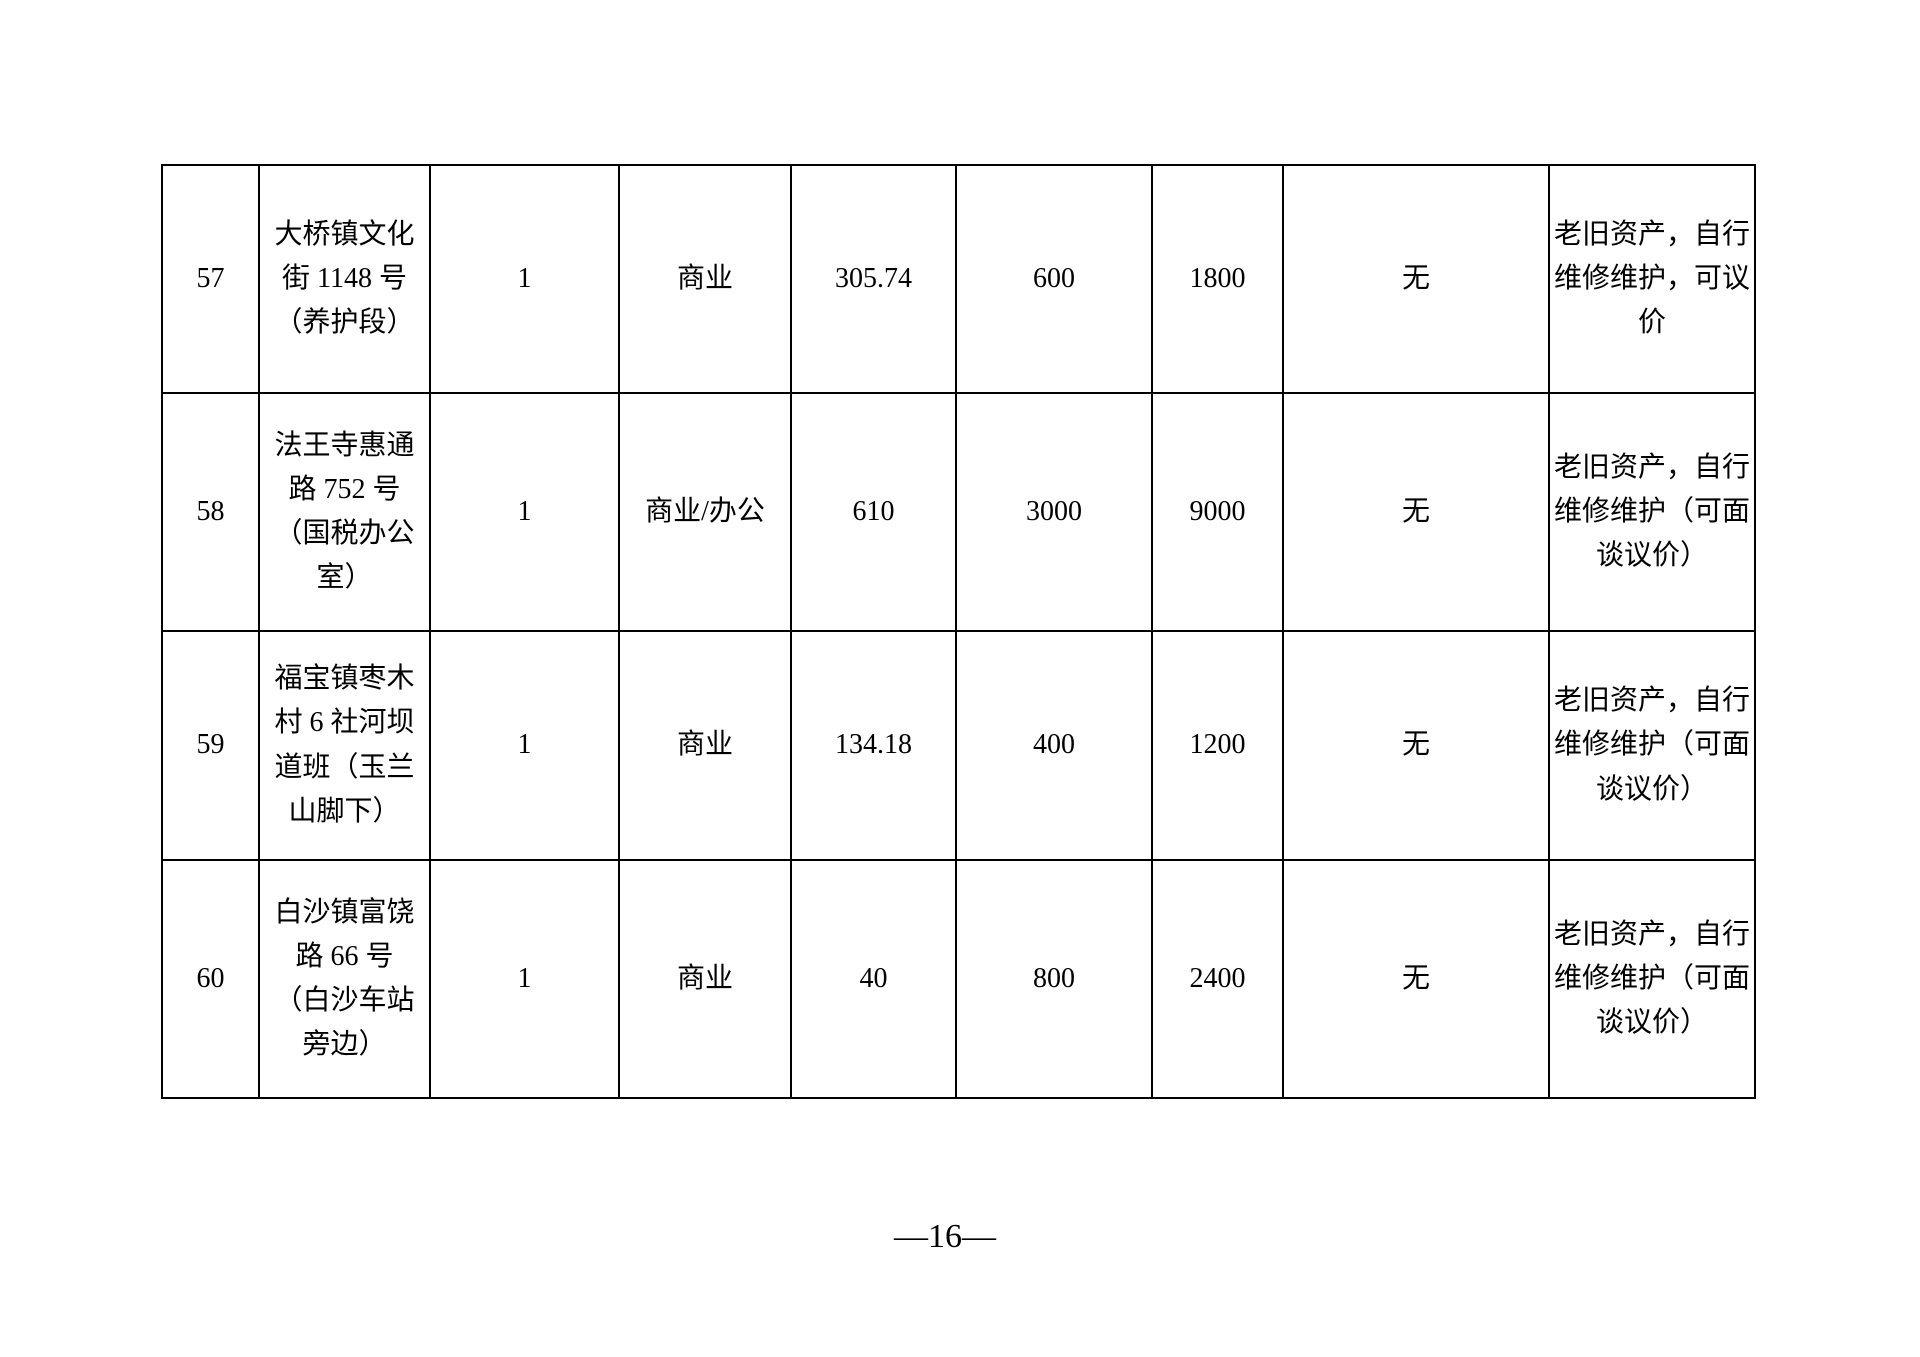  What do you see at coordinates (873, 279) in the screenshot?
I see `cell-area: 305.74` at bounding box center [873, 279].